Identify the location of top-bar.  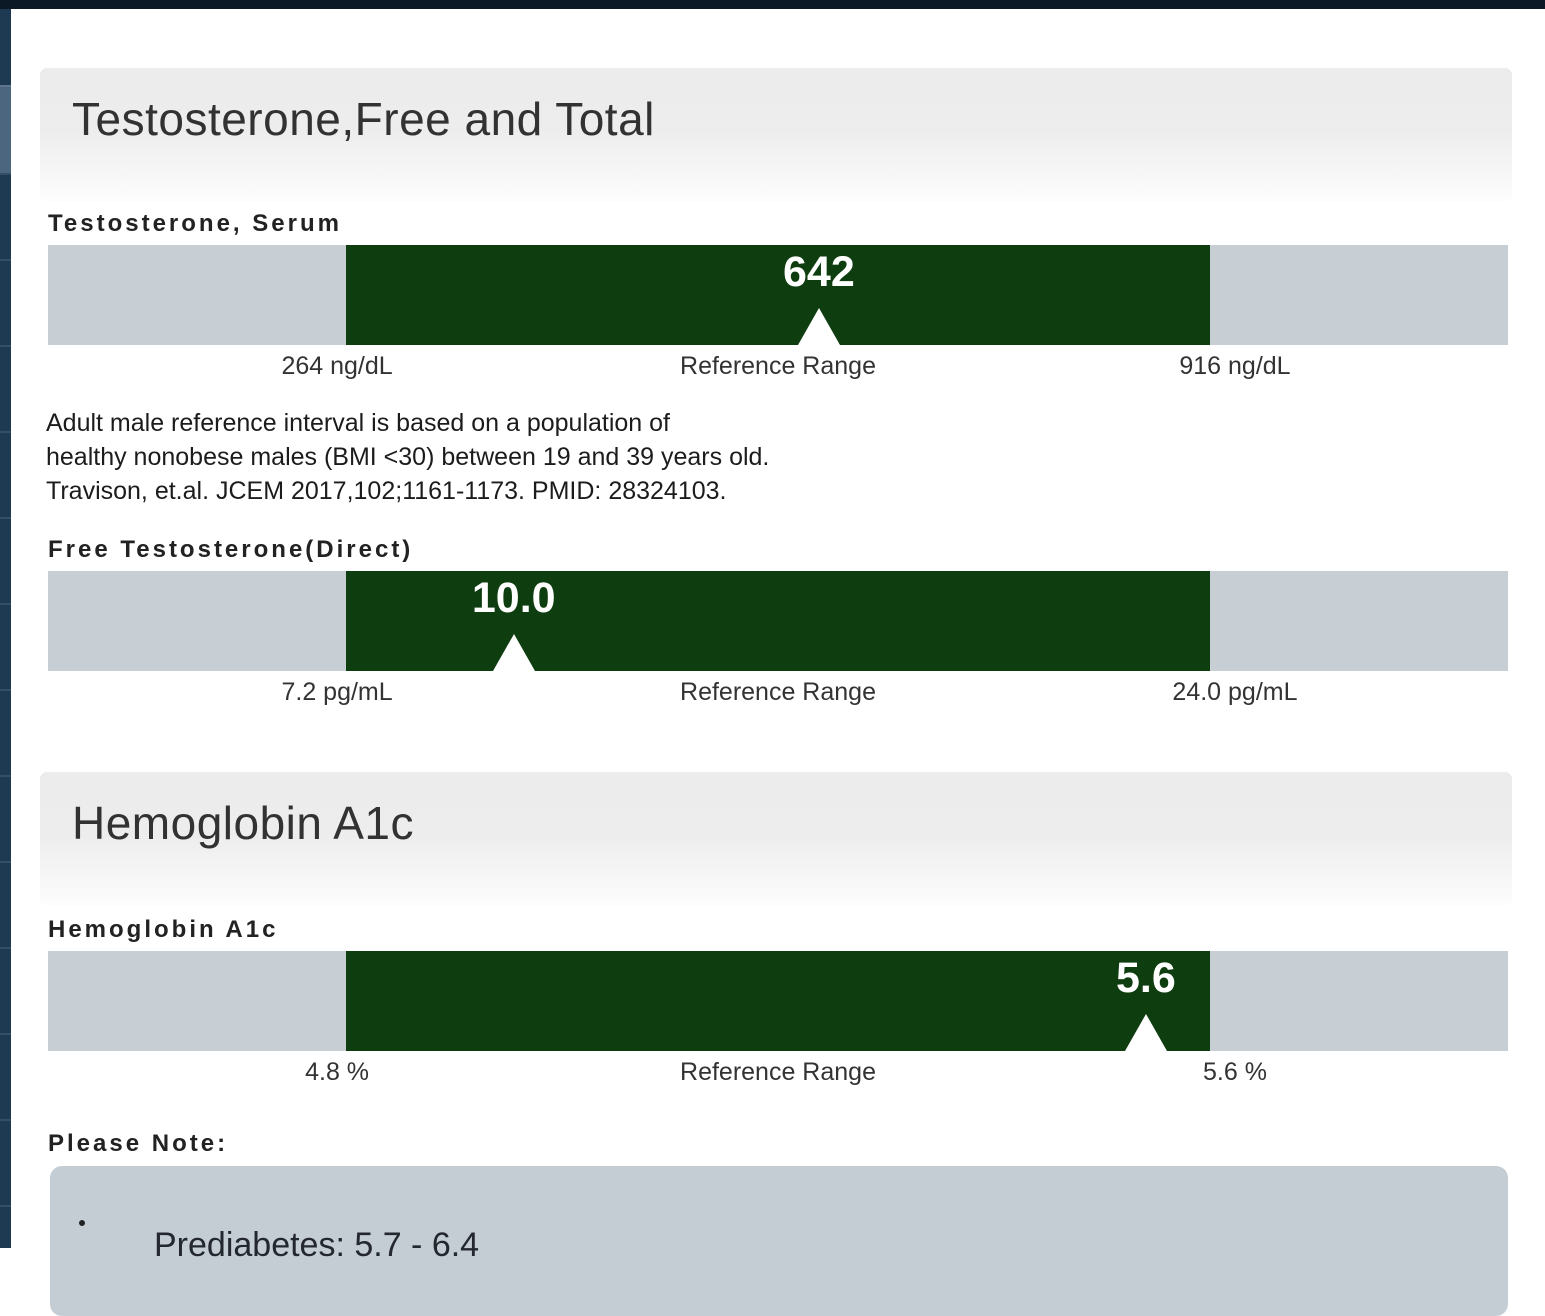
(772, 4).